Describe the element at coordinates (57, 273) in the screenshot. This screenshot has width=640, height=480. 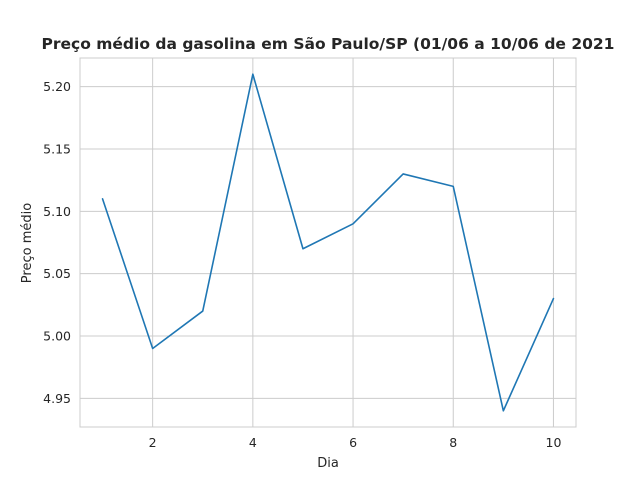
I see `y-tick-label: 5.05` at that location.